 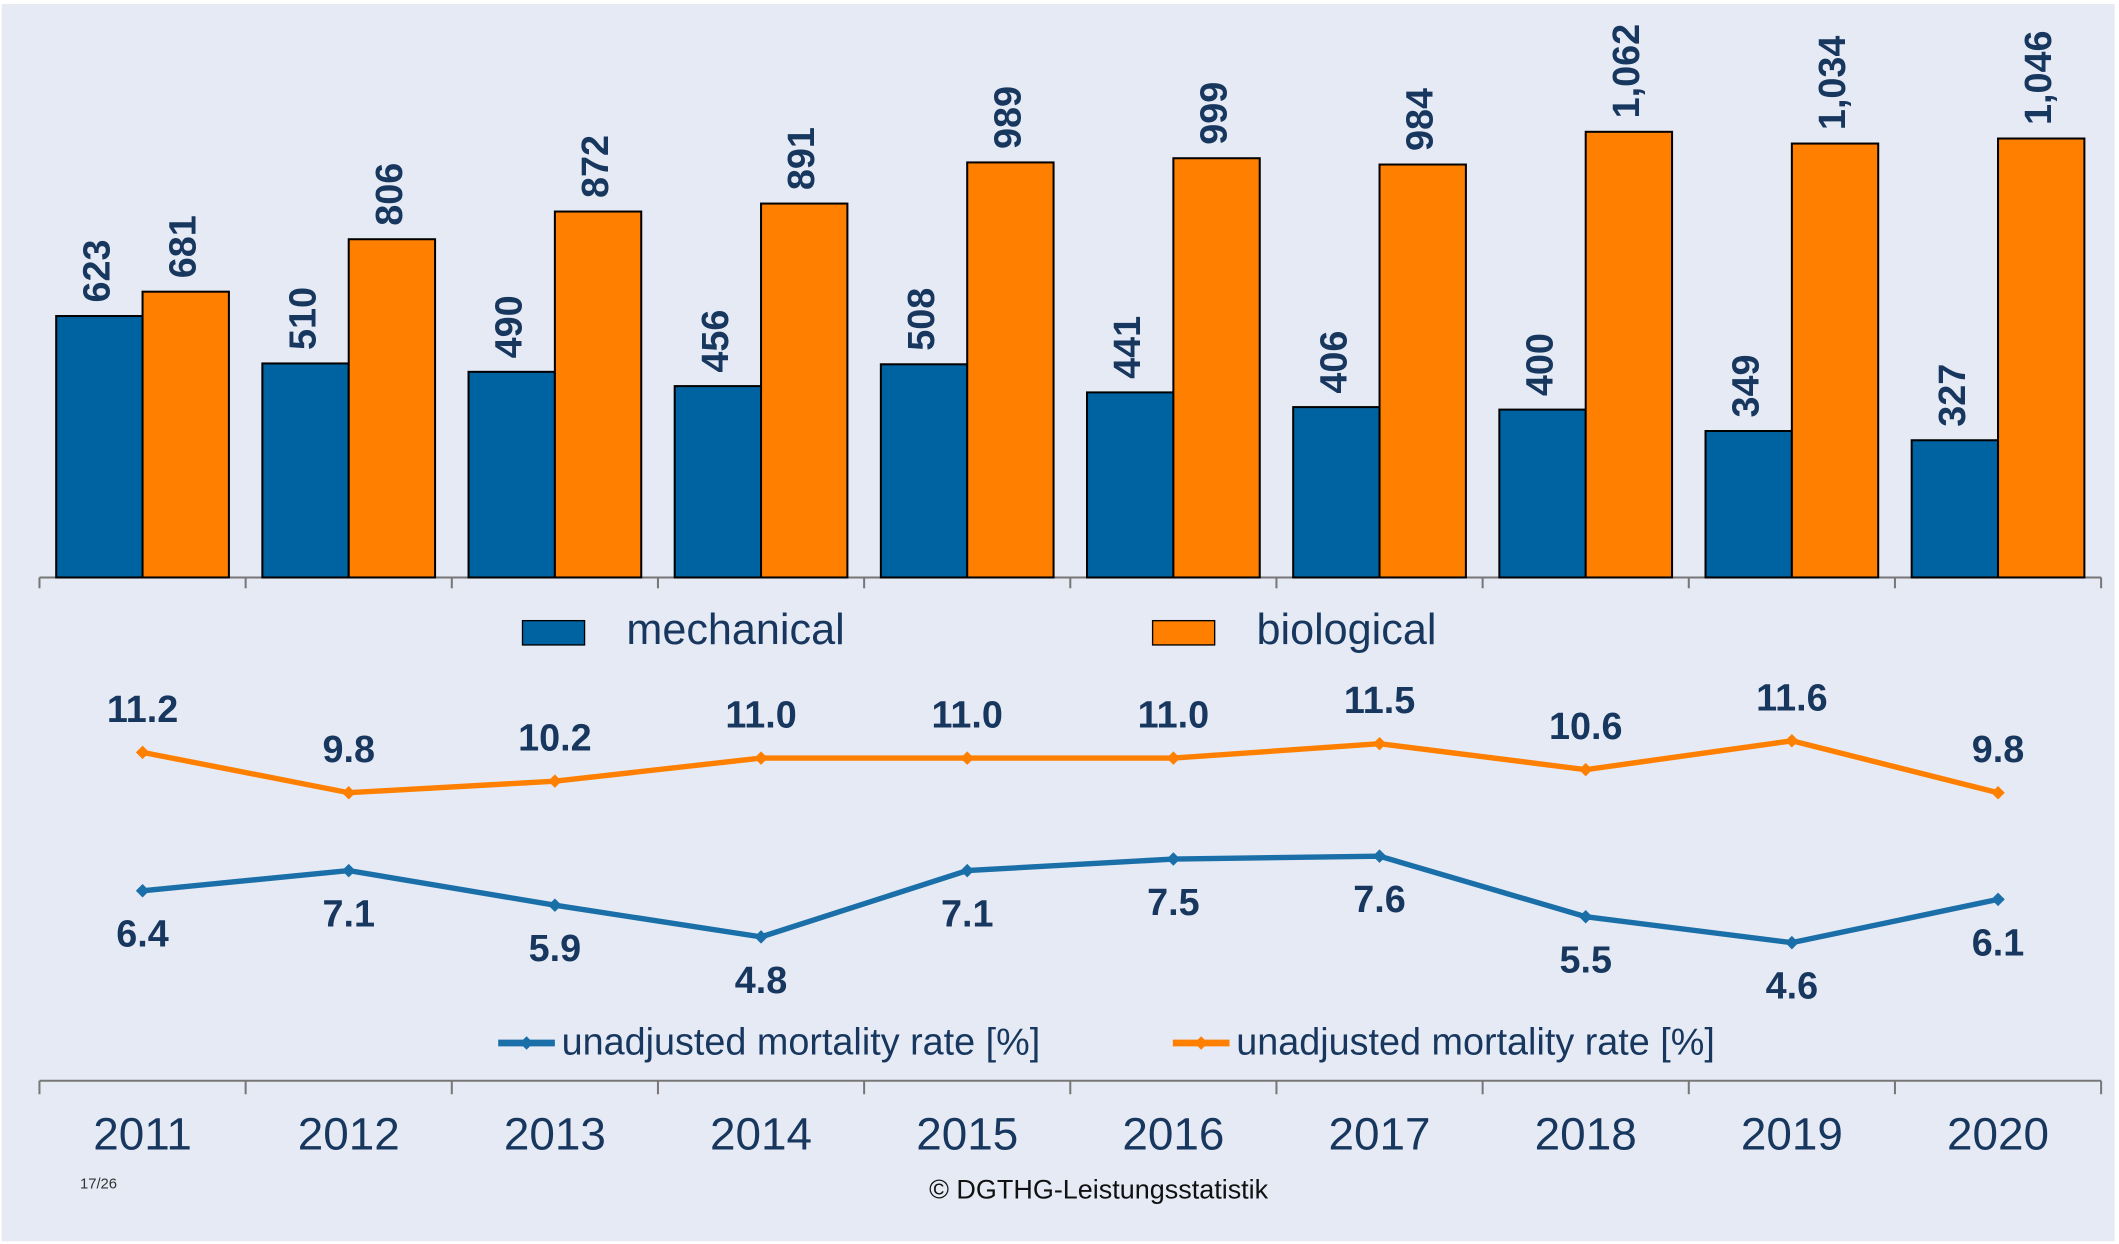 What do you see at coordinates (1128, 347) in the screenshot?
I see `data-label: 441` at bounding box center [1128, 347].